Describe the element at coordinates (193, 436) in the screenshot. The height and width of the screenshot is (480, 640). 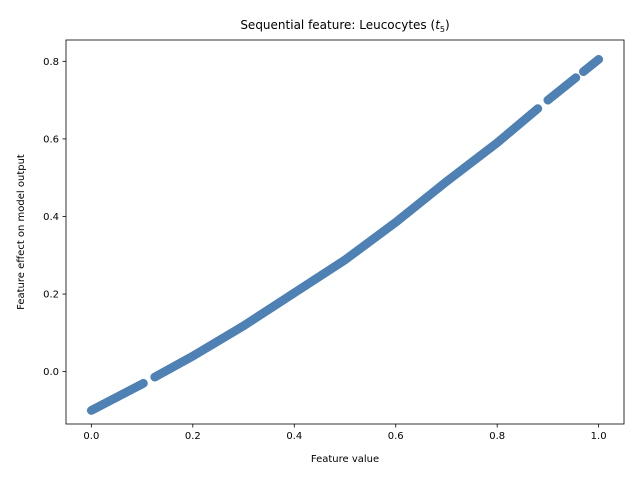
I see `x-tick-label: 0.2` at that location.